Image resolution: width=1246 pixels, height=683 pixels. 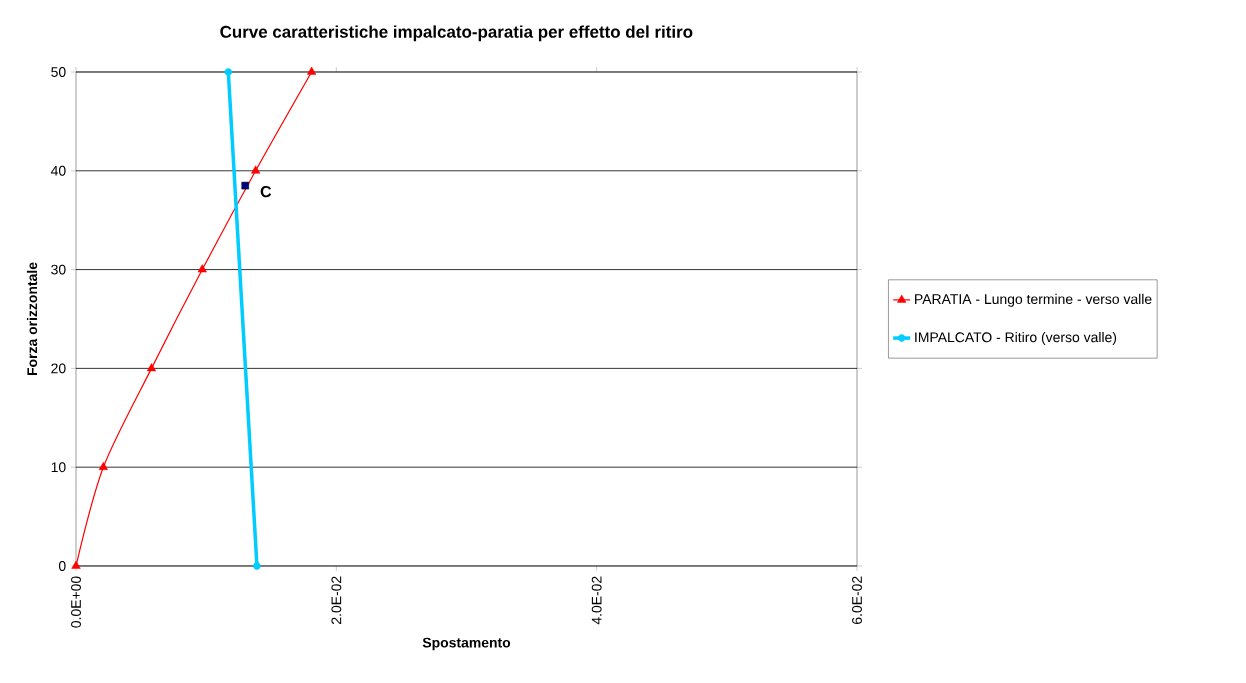 What do you see at coordinates (62, 566) in the screenshot?
I see `y-tick-label: 0` at bounding box center [62, 566].